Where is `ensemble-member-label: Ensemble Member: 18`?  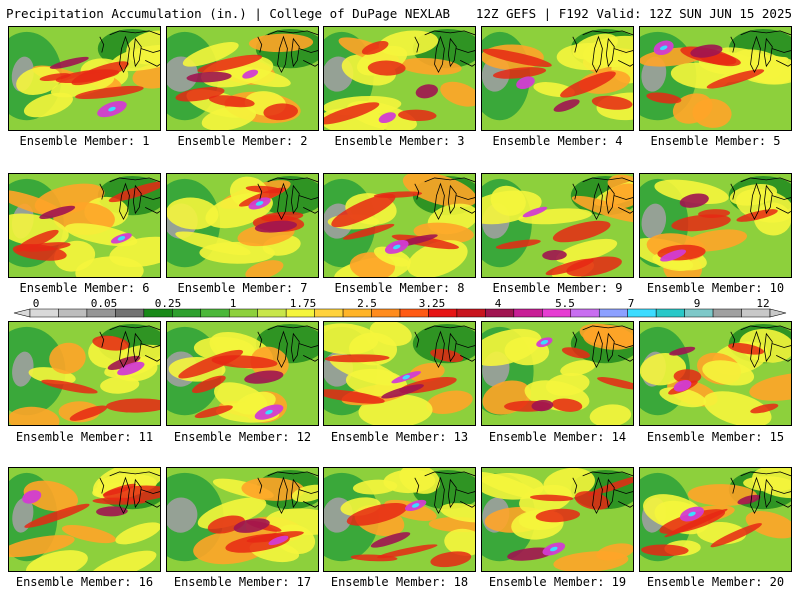 ensemble-member-label: Ensemble Member: 18 is located at coordinates (399, 582).